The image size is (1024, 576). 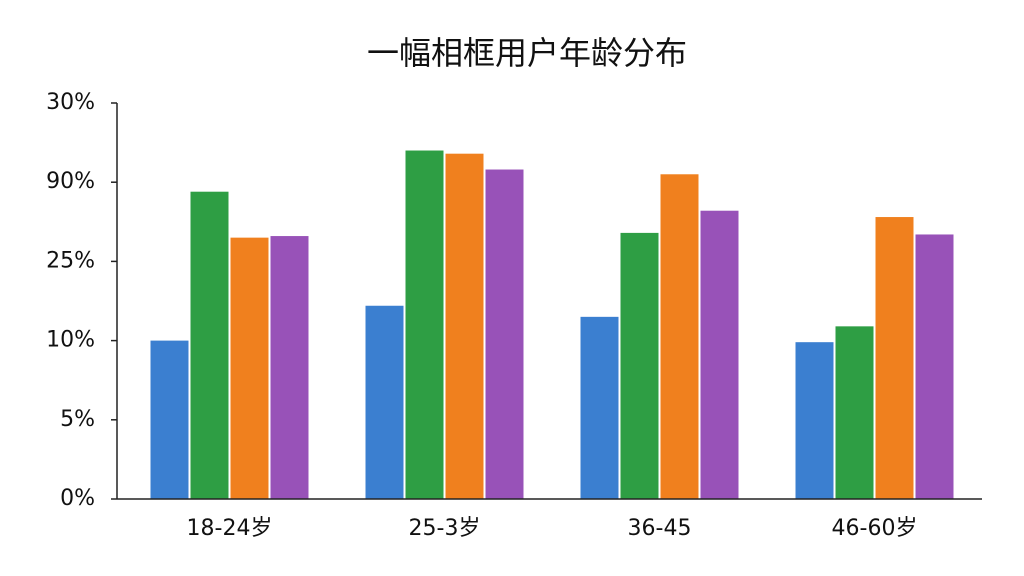 What do you see at coordinates (70, 181) in the screenshot?
I see `y-tick-label: 90%` at bounding box center [70, 181].